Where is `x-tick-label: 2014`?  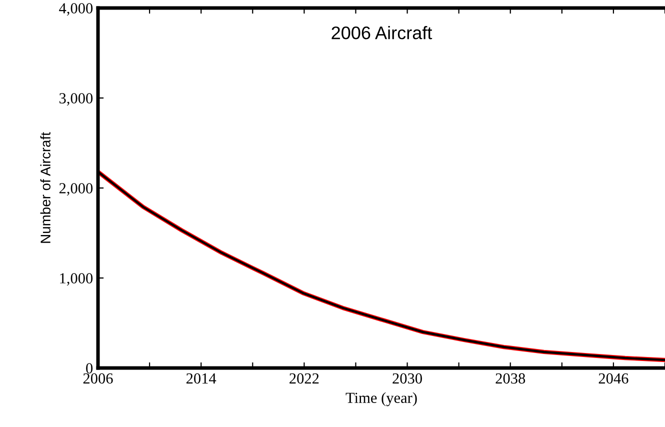 x-tick-label: 2014 is located at coordinates (201, 378).